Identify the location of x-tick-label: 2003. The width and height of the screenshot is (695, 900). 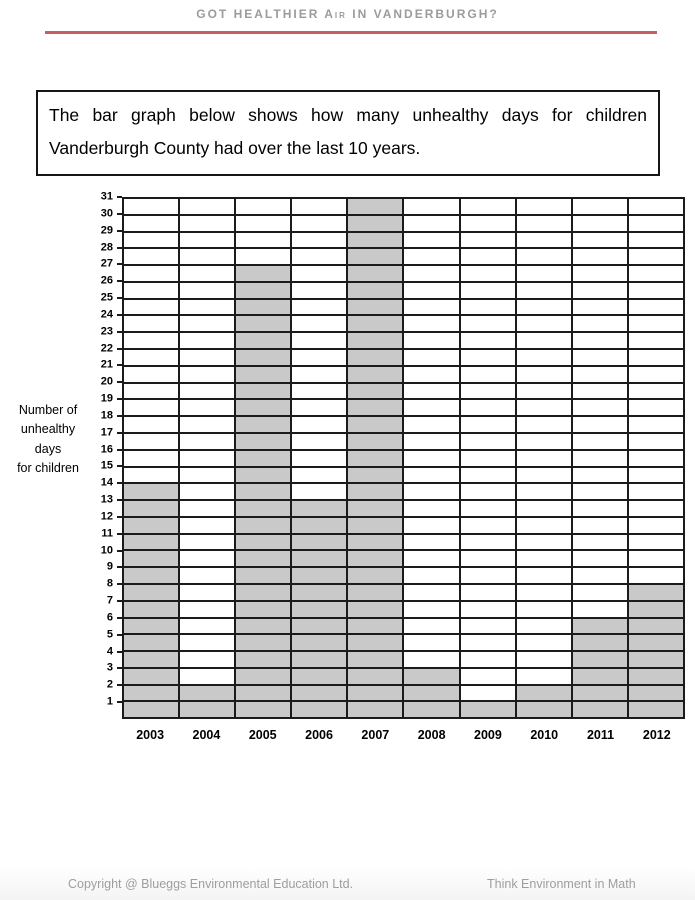
(150, 735).